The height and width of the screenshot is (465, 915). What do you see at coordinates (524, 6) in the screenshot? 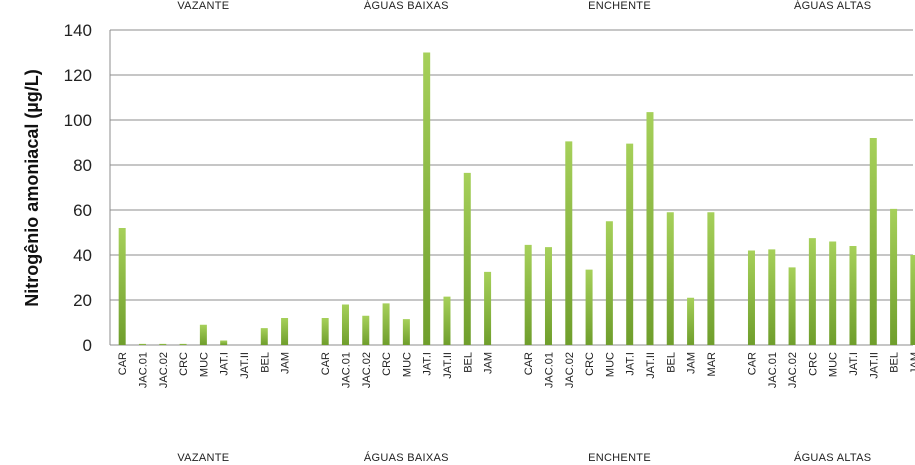
I see `season-labels-top: VAZANTE ÁGUAS BAIXAS ENCHENTE ÁGUAS ALTAS` at bounding box center [524, 6].